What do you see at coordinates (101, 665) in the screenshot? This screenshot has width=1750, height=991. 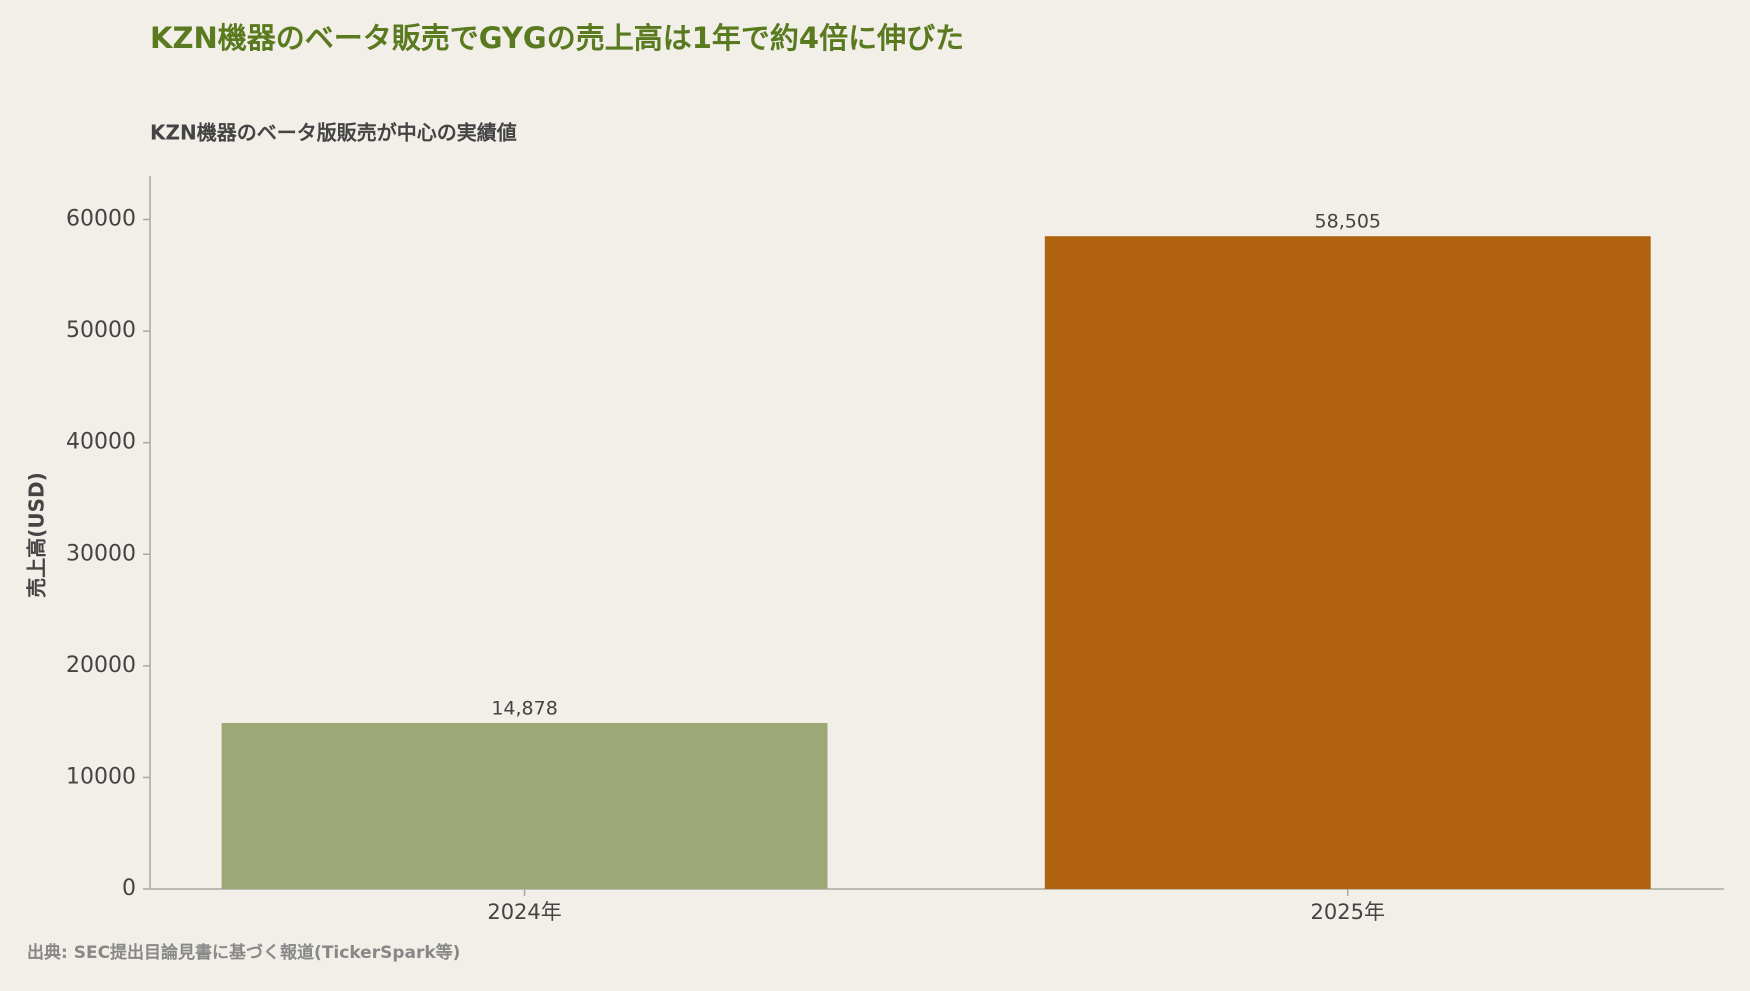 I see `y-tick-label: 20000` at bounding box center [101, 665].